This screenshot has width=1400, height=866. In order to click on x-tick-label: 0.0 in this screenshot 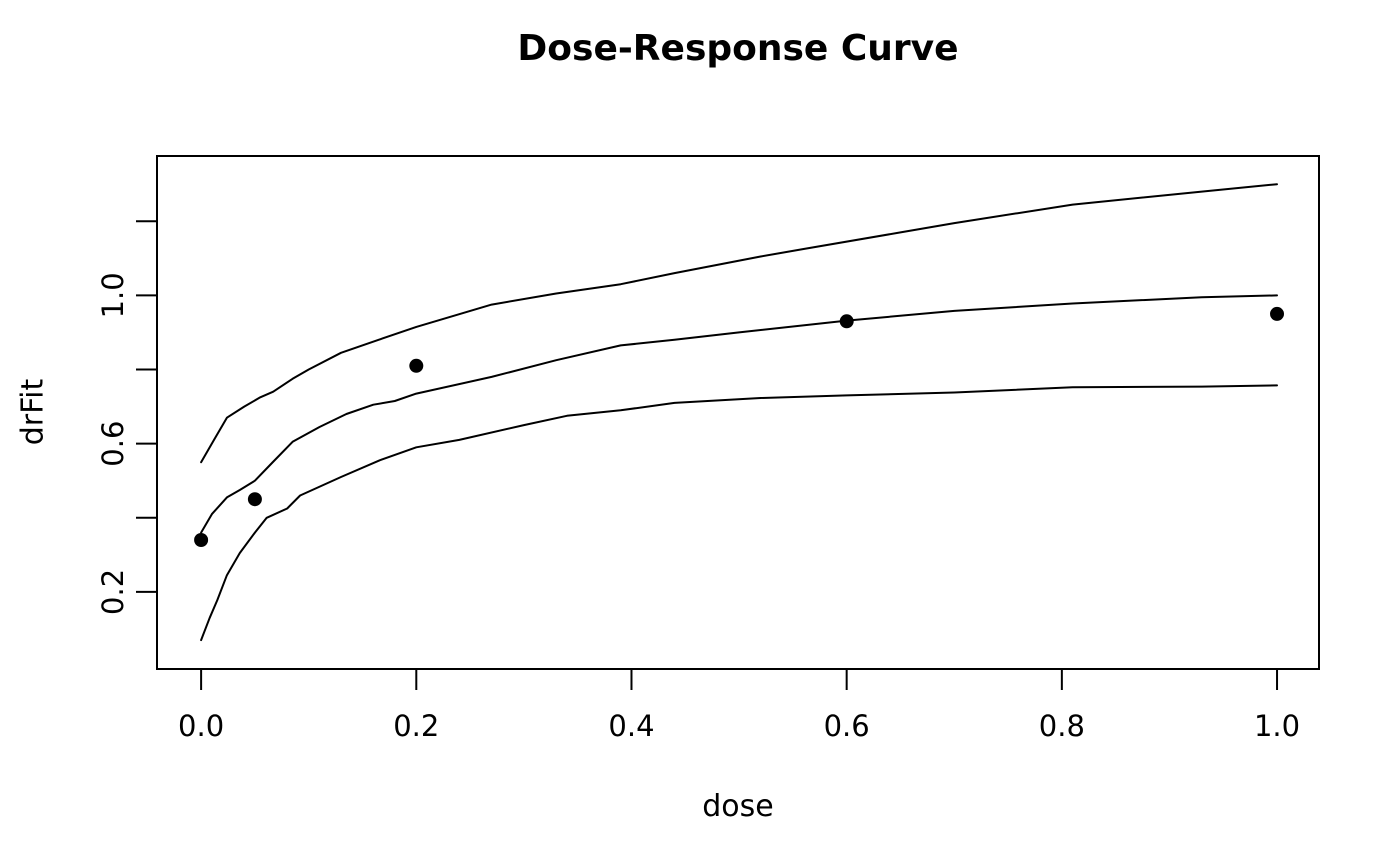, I will do `click(201, 726)`.